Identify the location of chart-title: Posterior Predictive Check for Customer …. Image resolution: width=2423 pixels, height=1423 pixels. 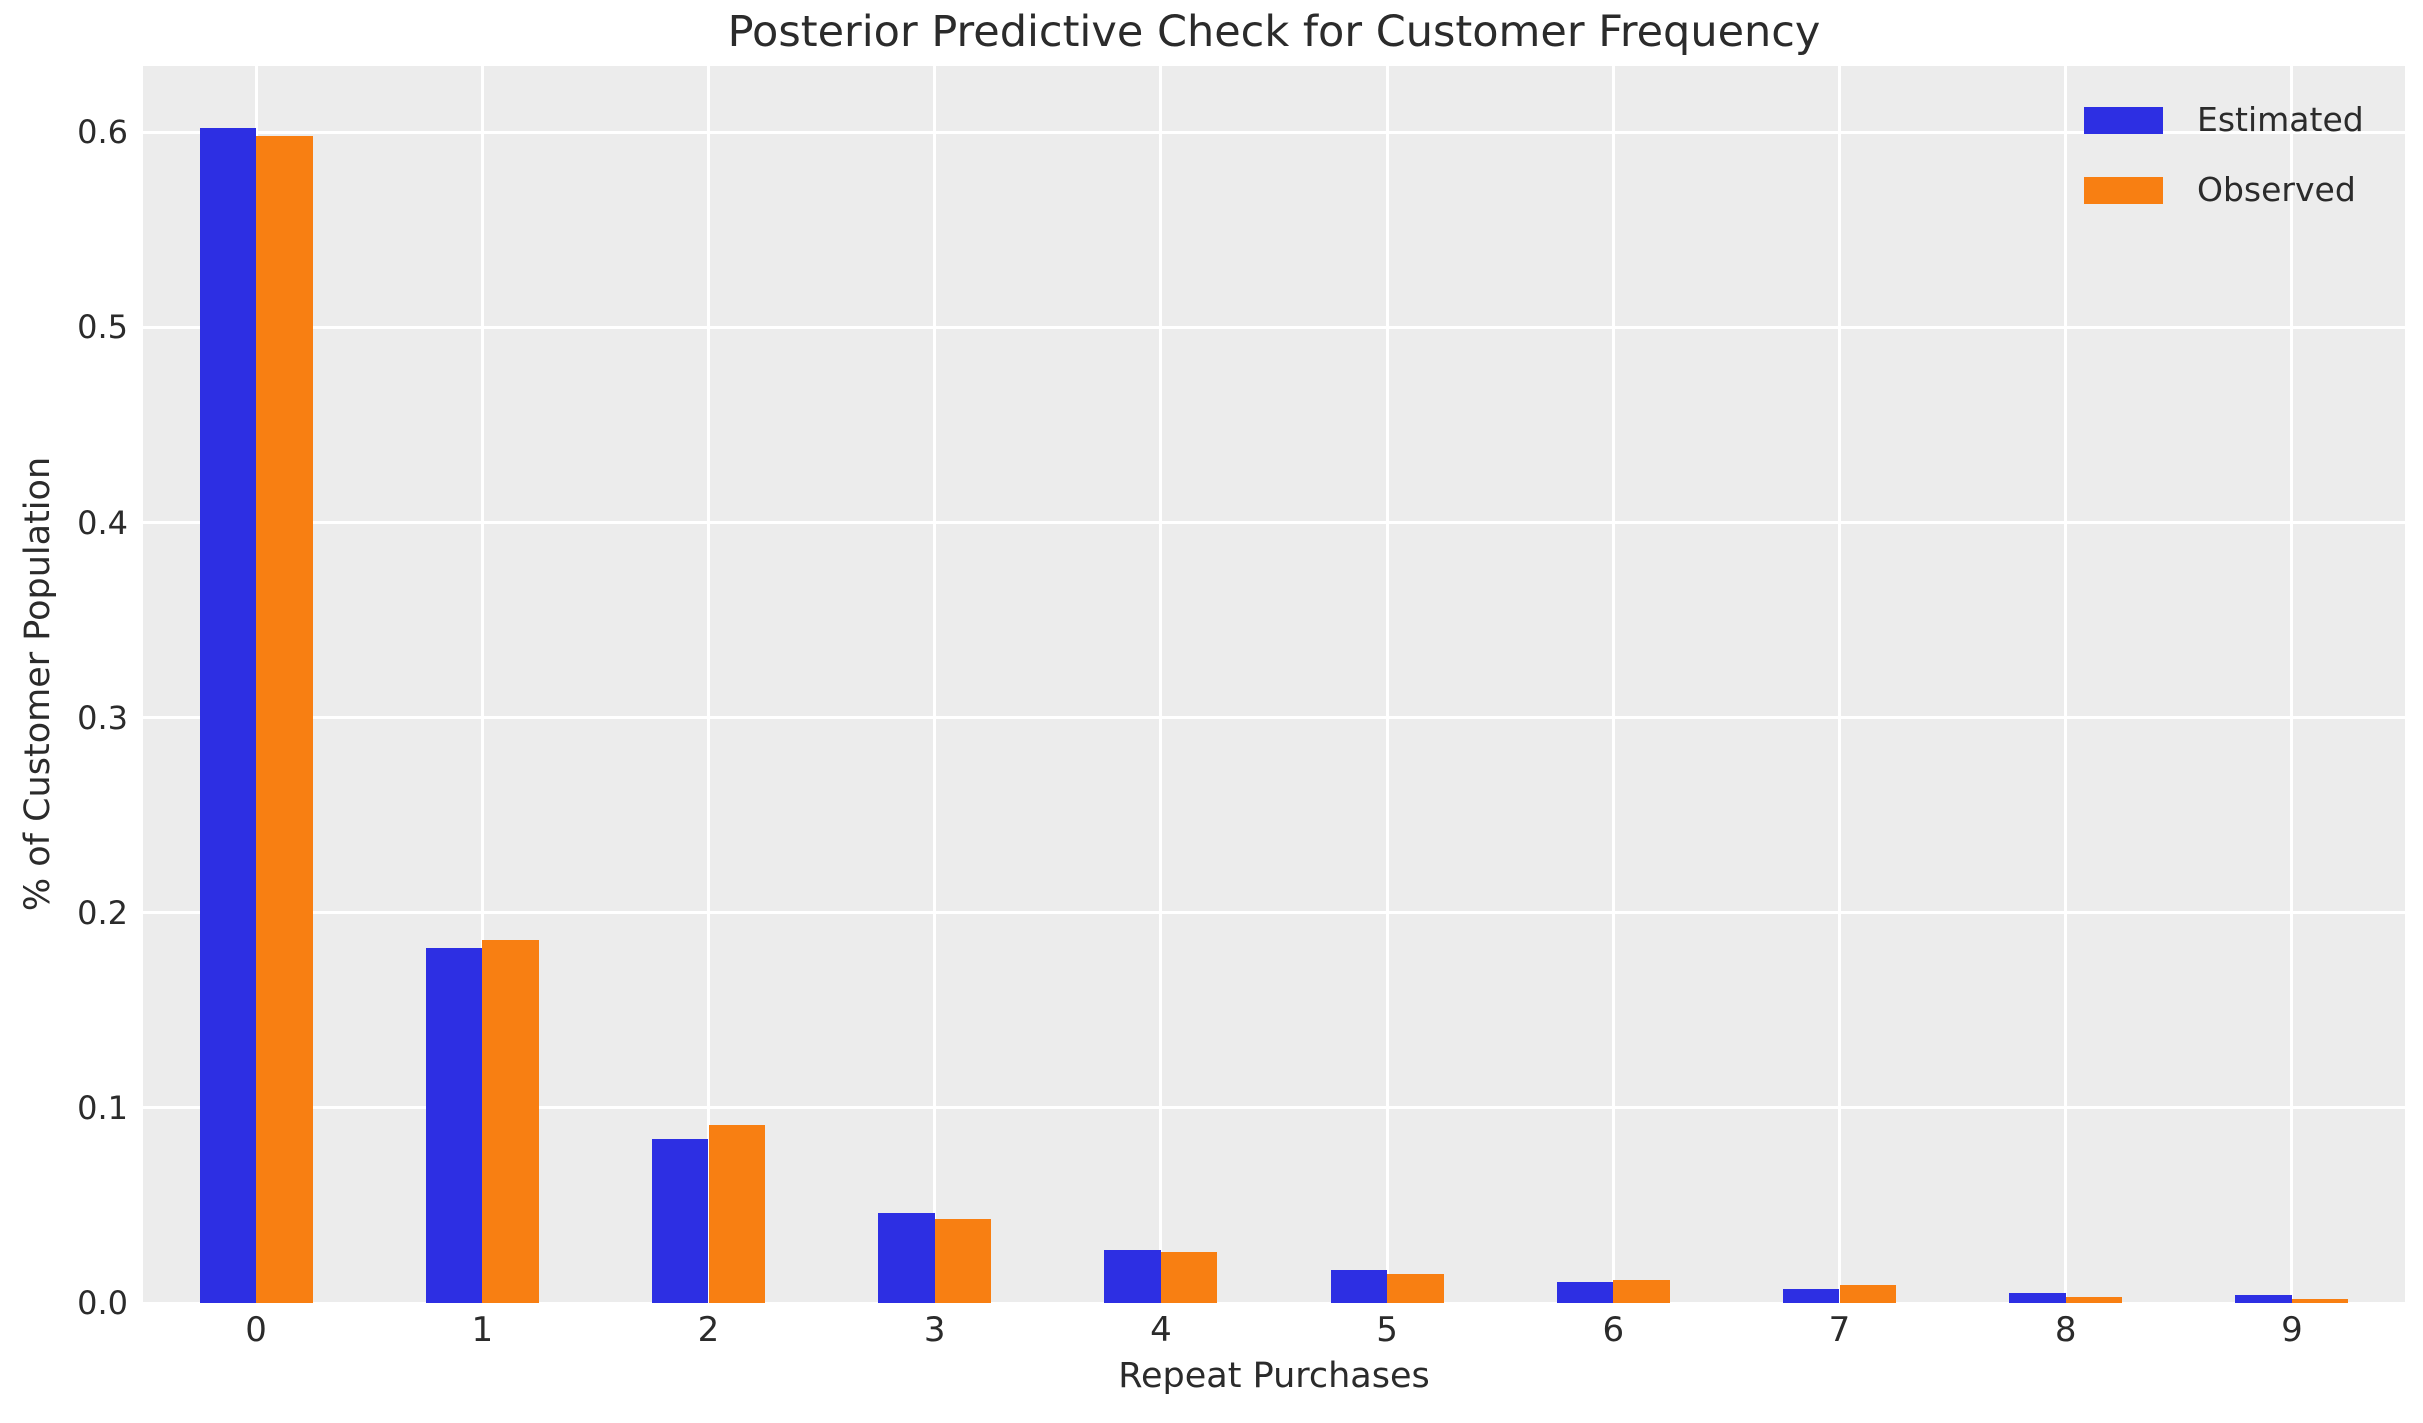
(1274, 32).